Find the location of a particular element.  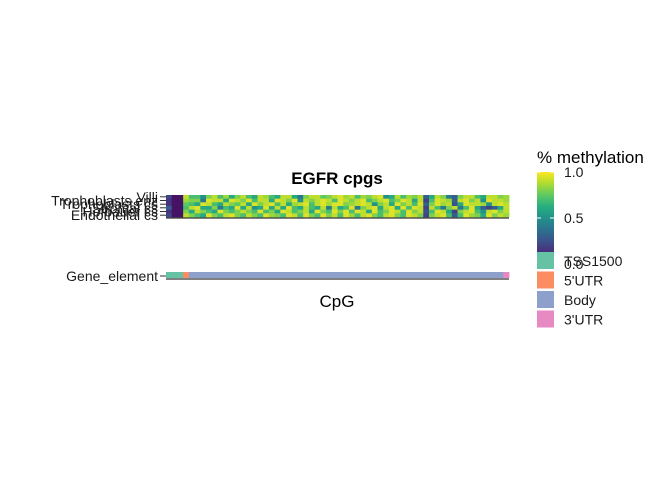

heatmap-row-label: Endothelial cs is located at coordinates (114, 215).